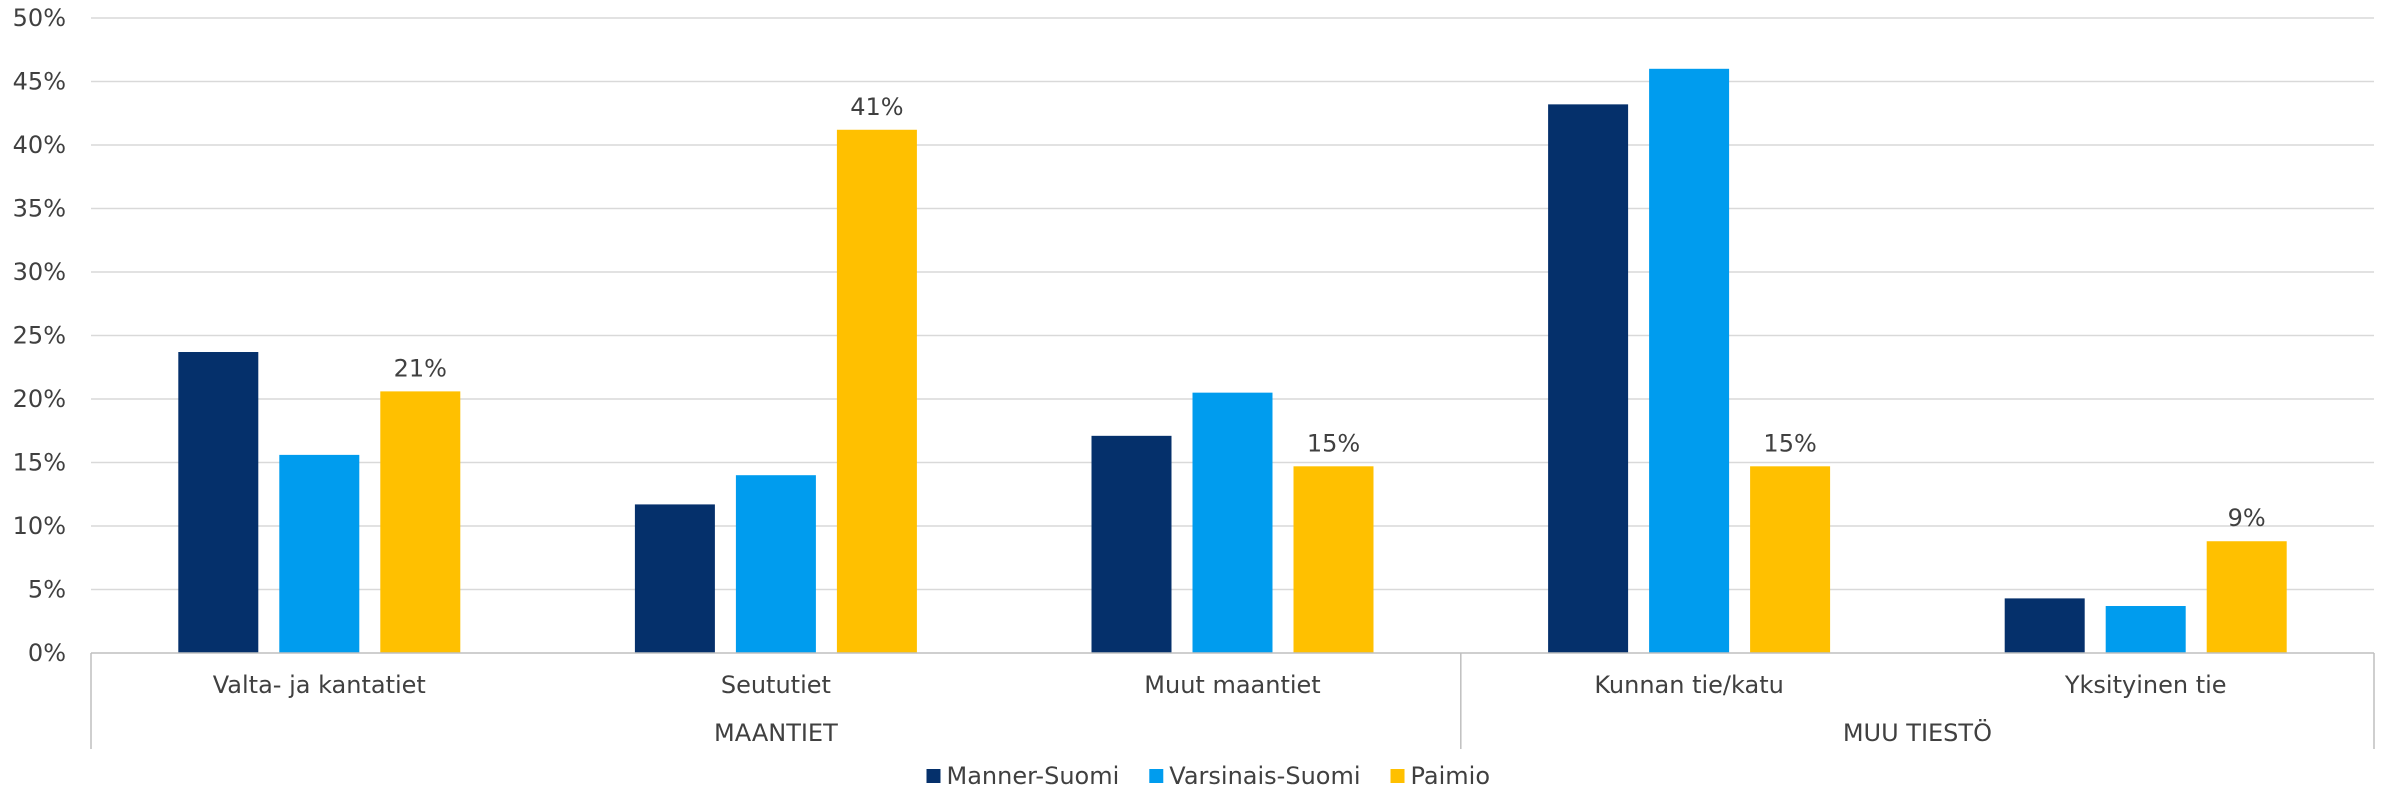  I want to click on y-tick-label: 30%, so click(39, 272).